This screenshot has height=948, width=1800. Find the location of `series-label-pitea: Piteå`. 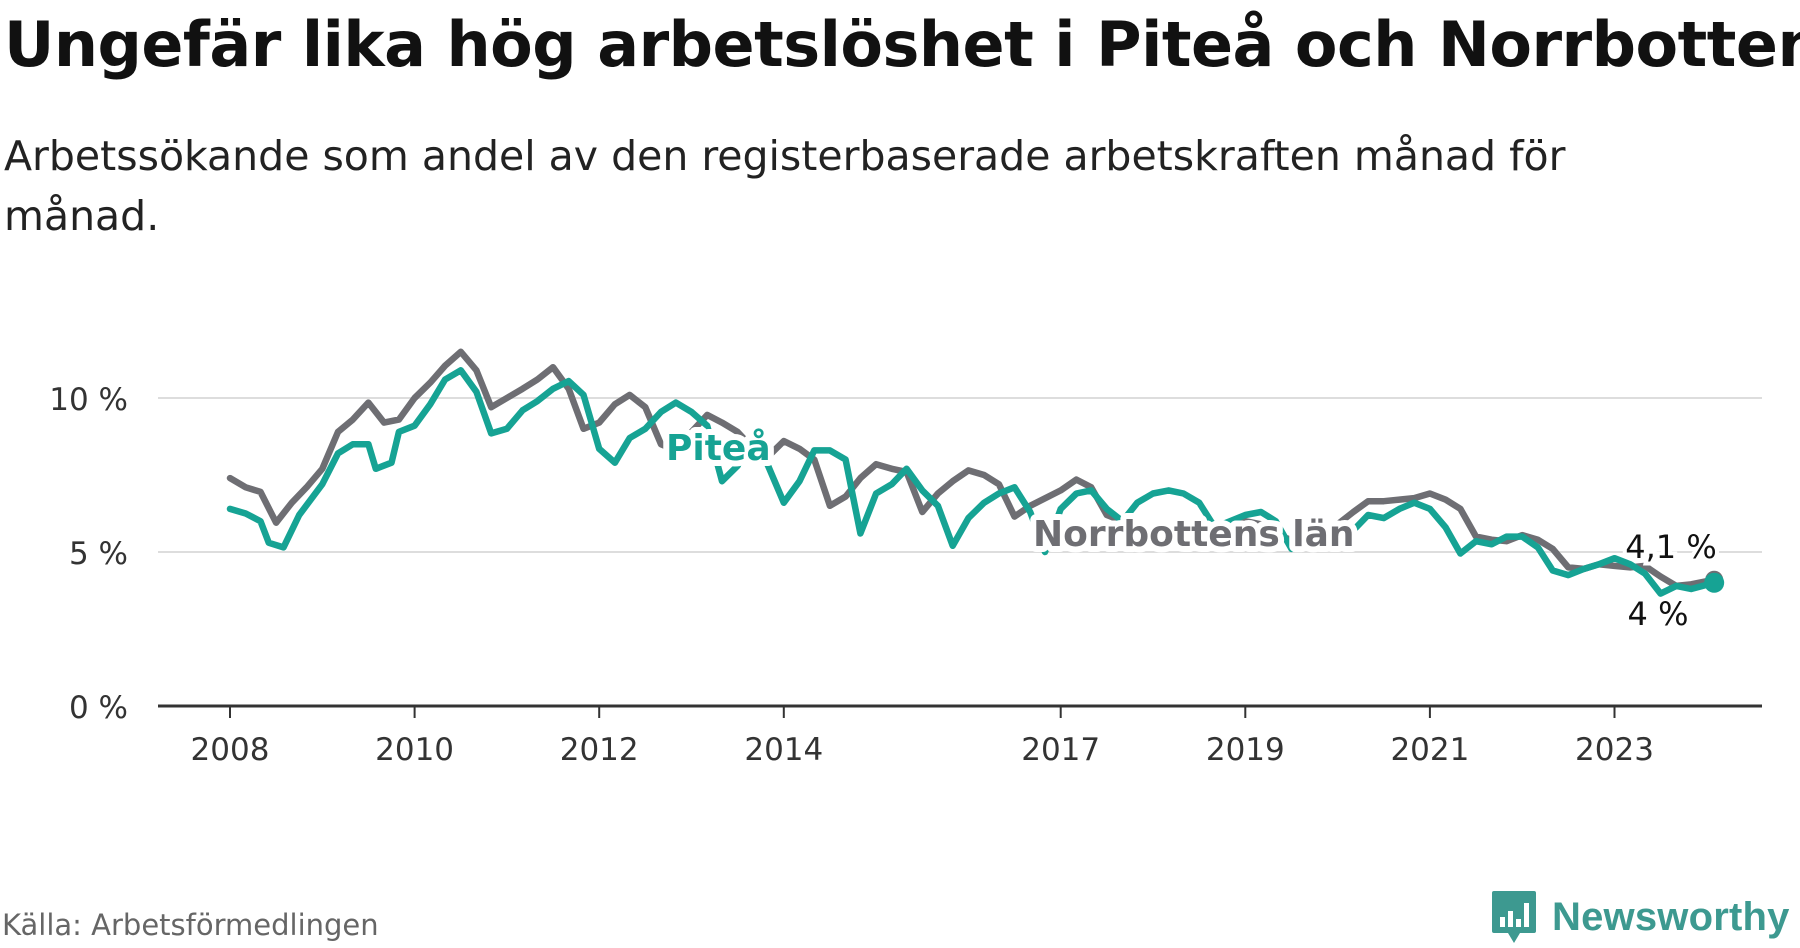

series-label-pitea: Piteå is located at coordinates (718, 448).